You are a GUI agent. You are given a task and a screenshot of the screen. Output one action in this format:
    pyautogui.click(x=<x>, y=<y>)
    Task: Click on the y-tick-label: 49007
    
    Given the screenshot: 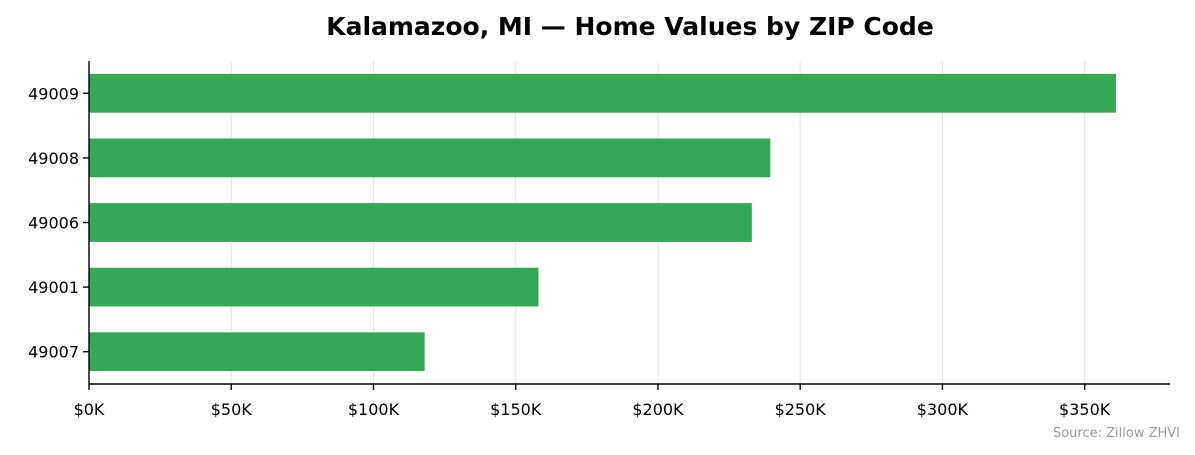 What is the action you would take?
    pyautogui.click(x=53, y=352)
    